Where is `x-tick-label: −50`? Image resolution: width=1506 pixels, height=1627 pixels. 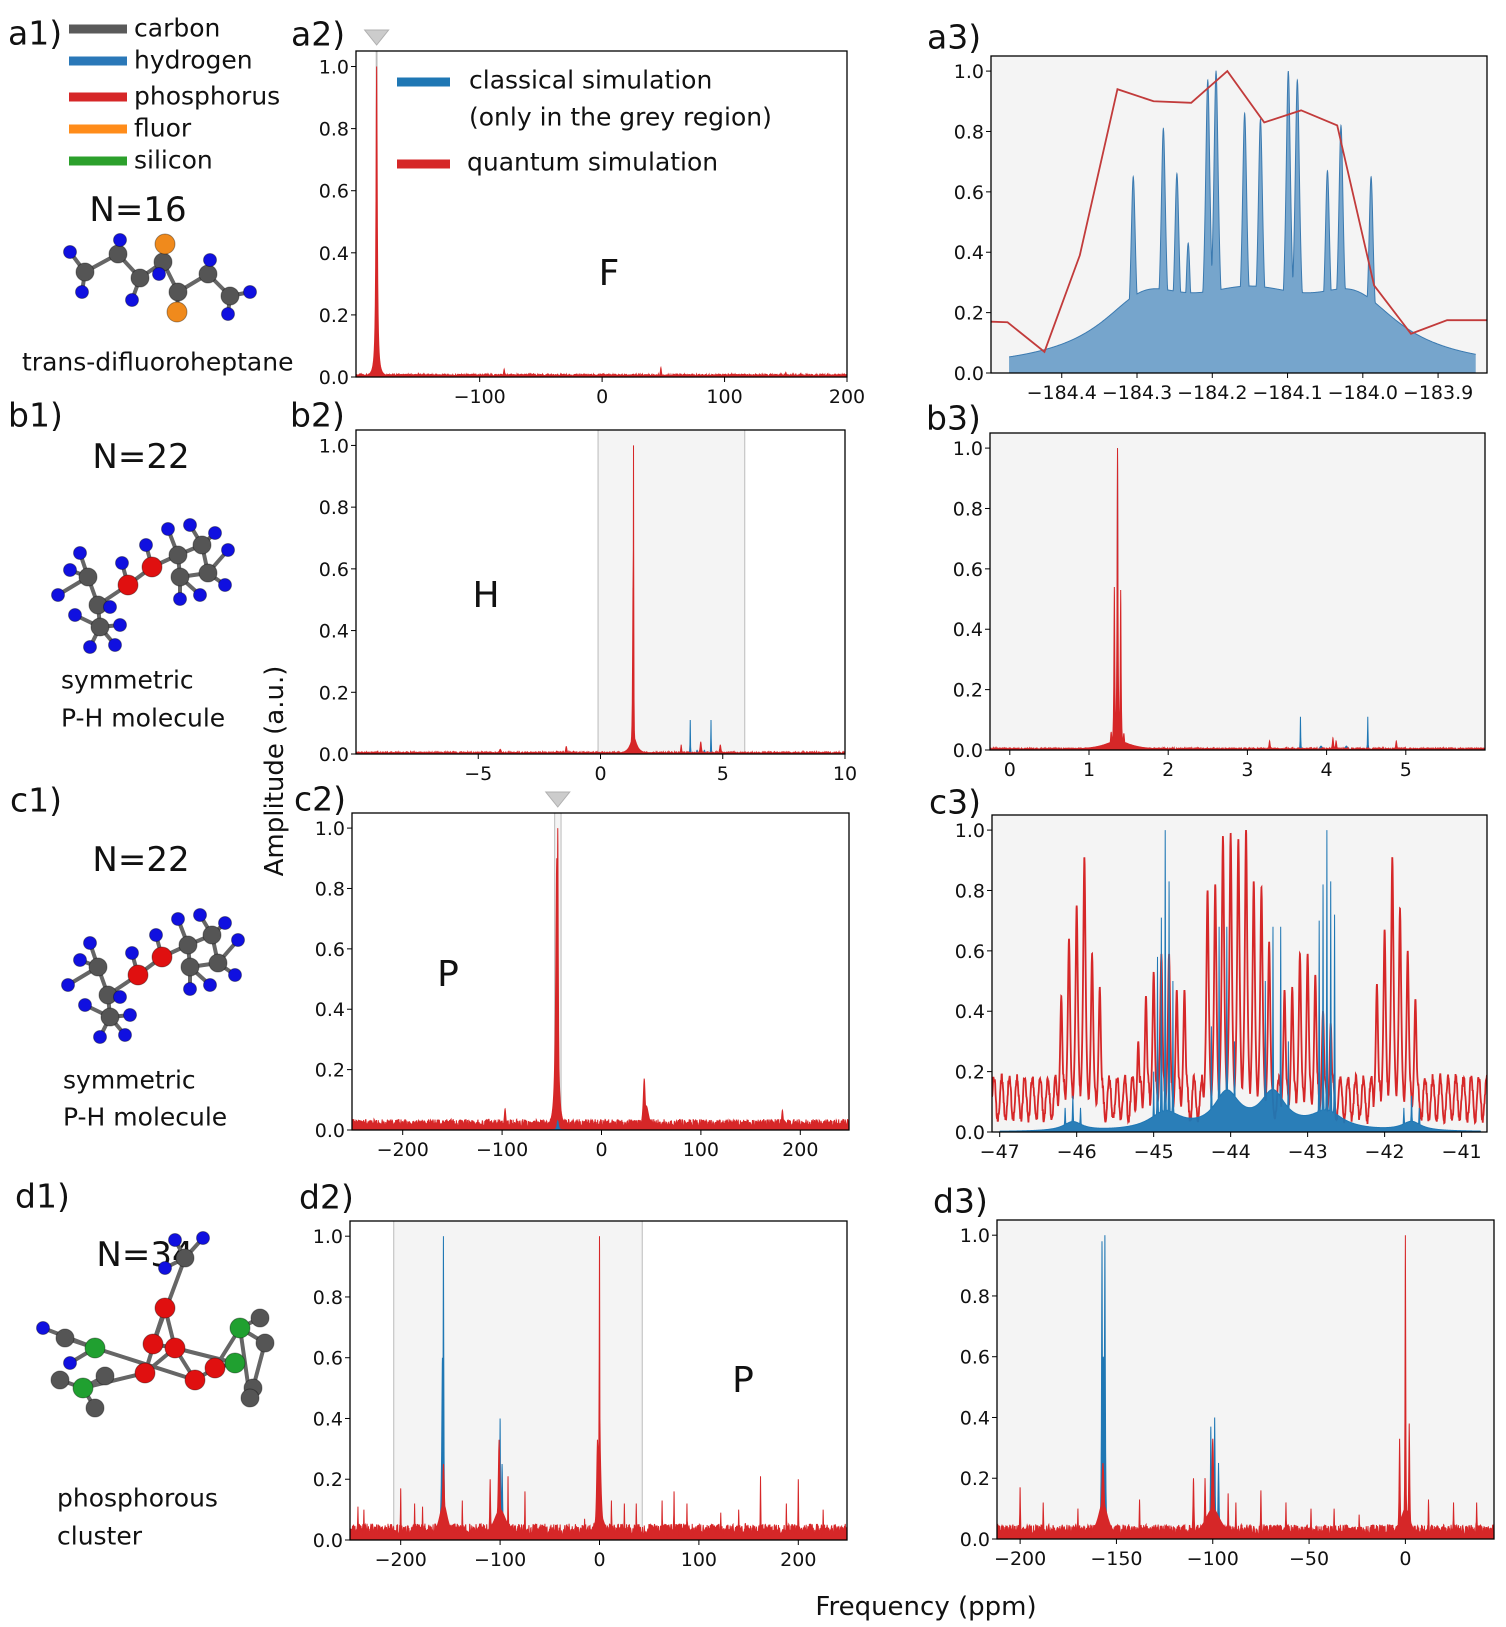 x-tick-label: −50 is located at coordinates (1309, 1559).